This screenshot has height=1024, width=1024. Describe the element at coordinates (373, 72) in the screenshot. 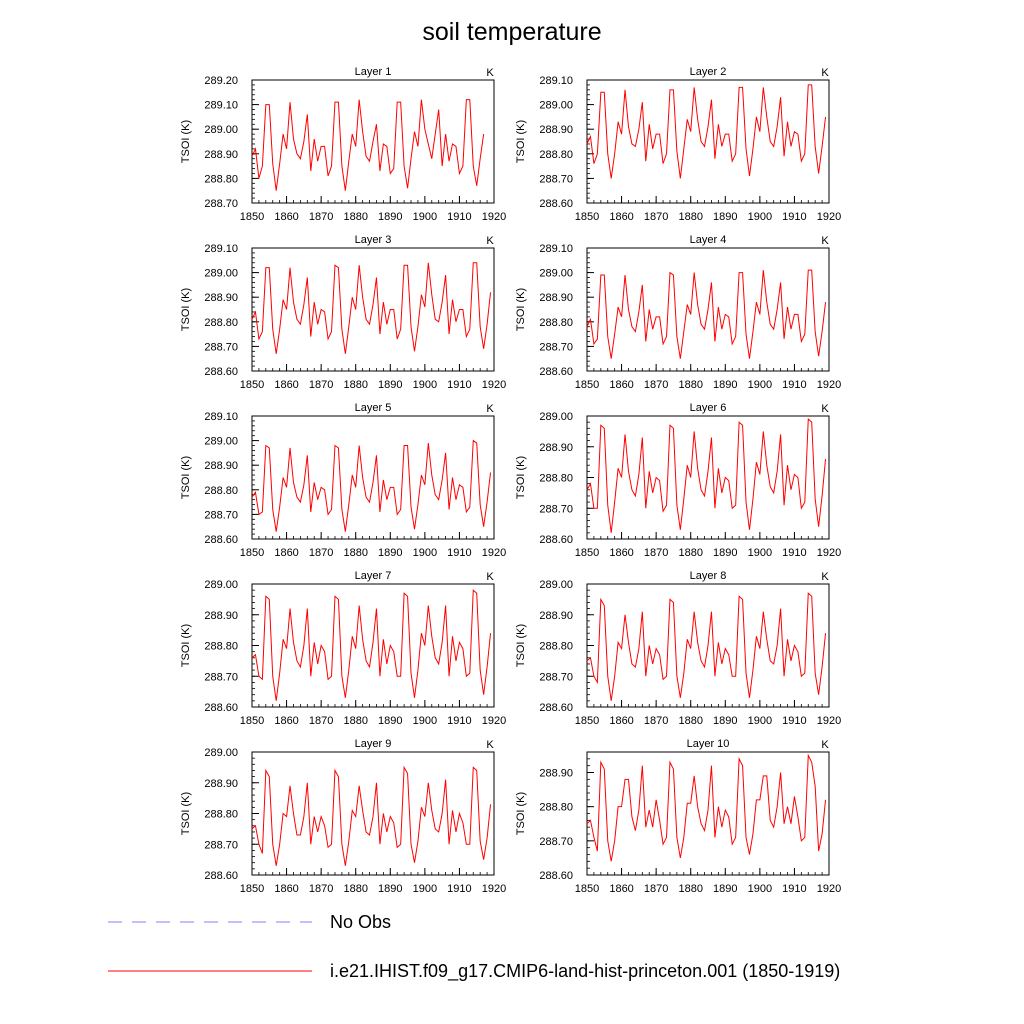

I see `panel-title: Layer 1` at that location.